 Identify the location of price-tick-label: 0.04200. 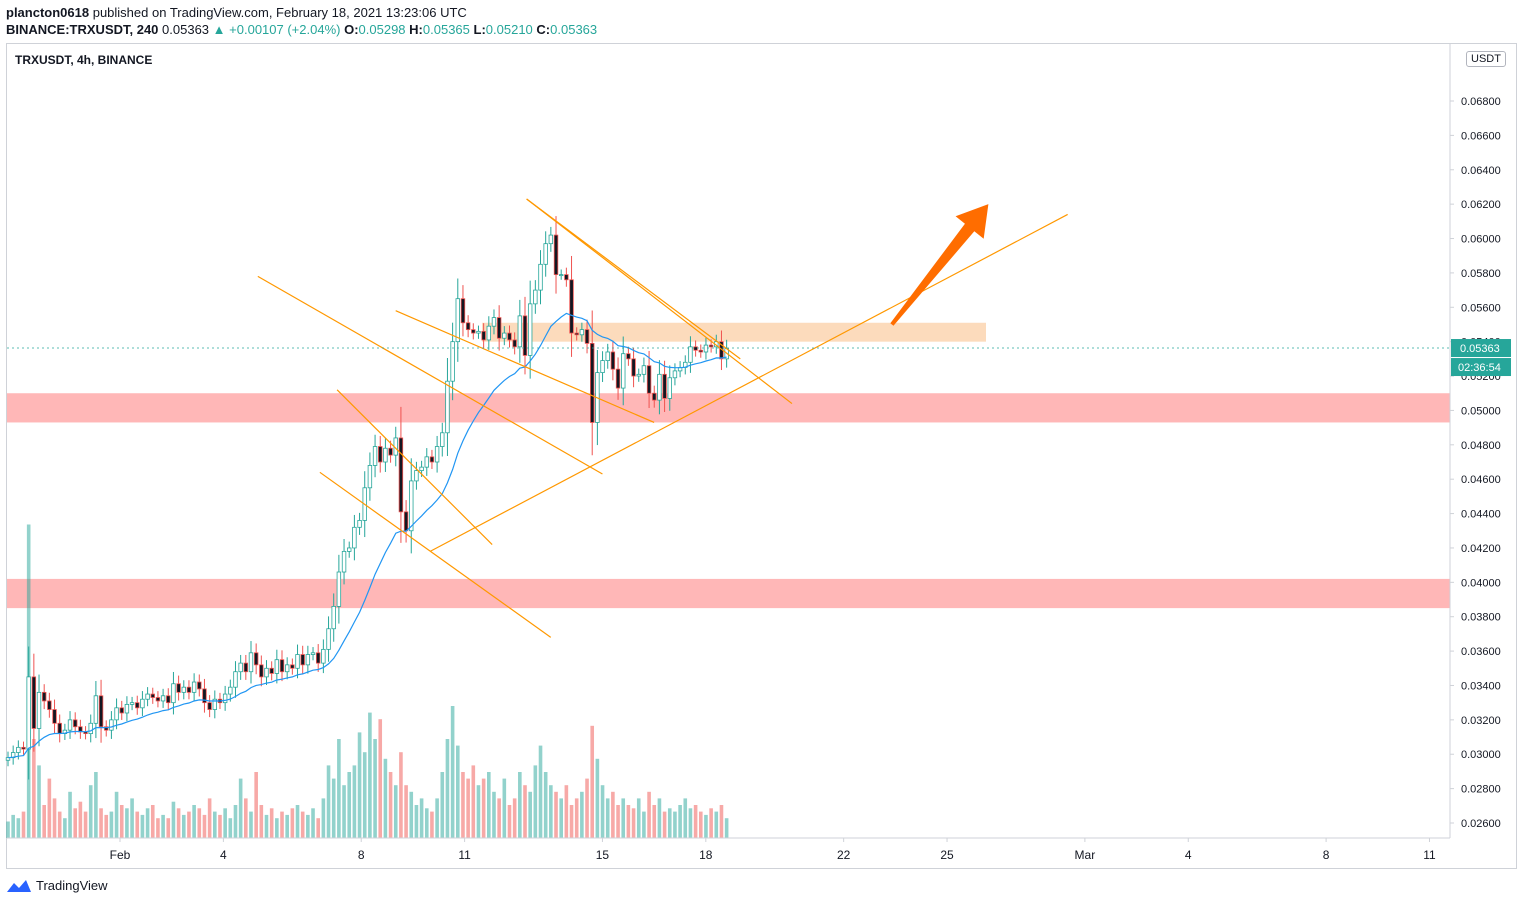
(1481, 549).